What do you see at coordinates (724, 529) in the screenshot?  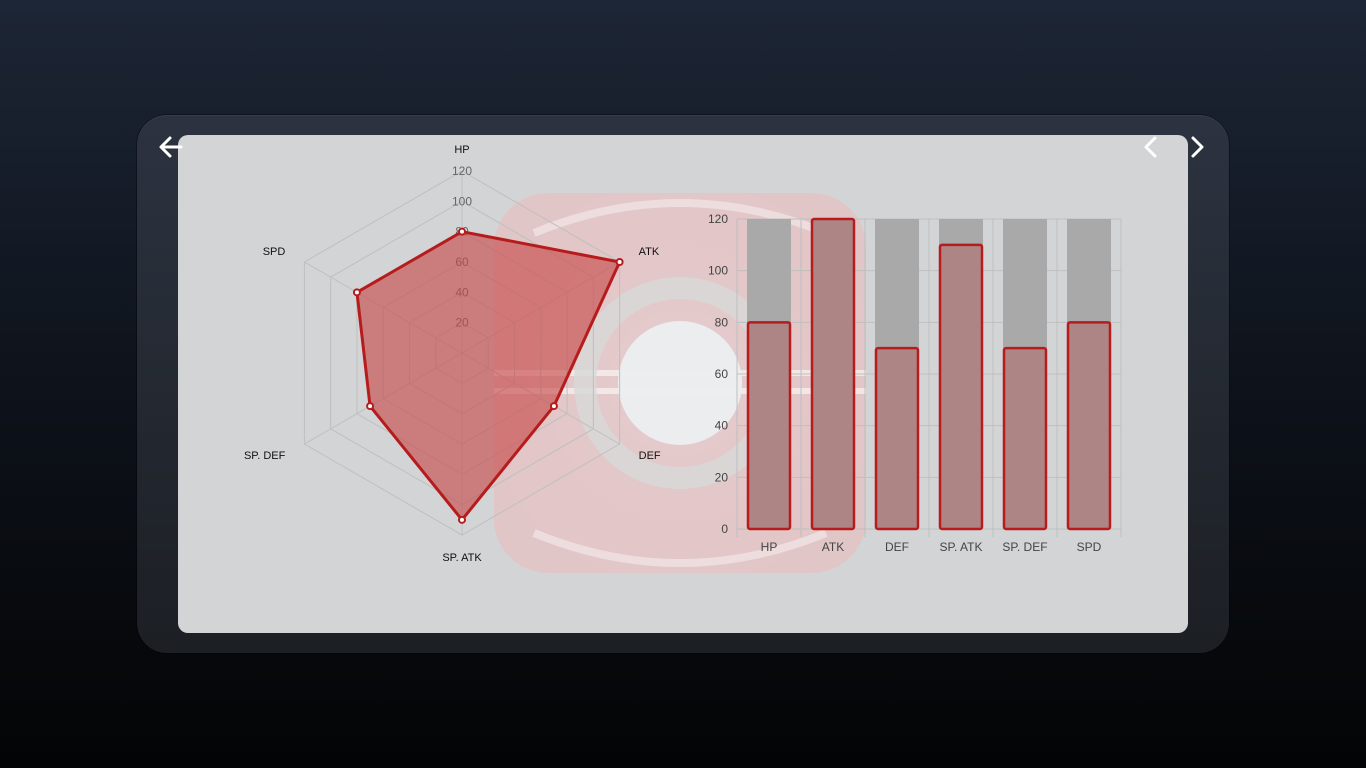 I see `bar-y-tick-label: 0` at bounding box center [724, 529].